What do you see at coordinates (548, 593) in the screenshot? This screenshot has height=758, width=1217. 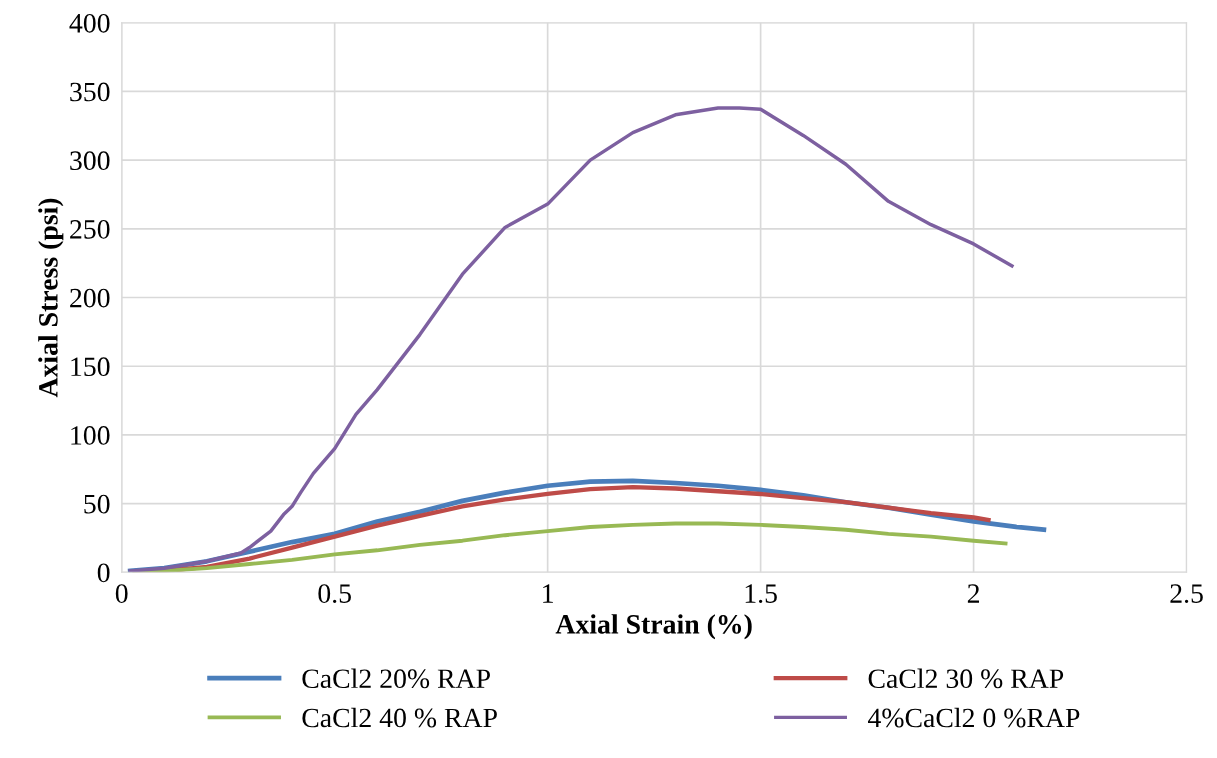 I see `x-tick-label: 1` at bounding box center [548, 593].